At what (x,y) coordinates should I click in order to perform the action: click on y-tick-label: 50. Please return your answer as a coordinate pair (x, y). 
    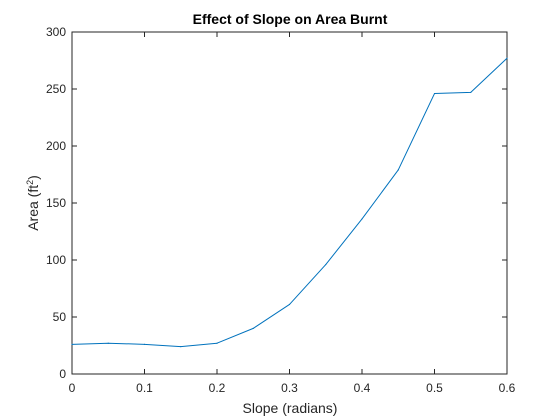
    Looking at the image, I should click on (60, 317).